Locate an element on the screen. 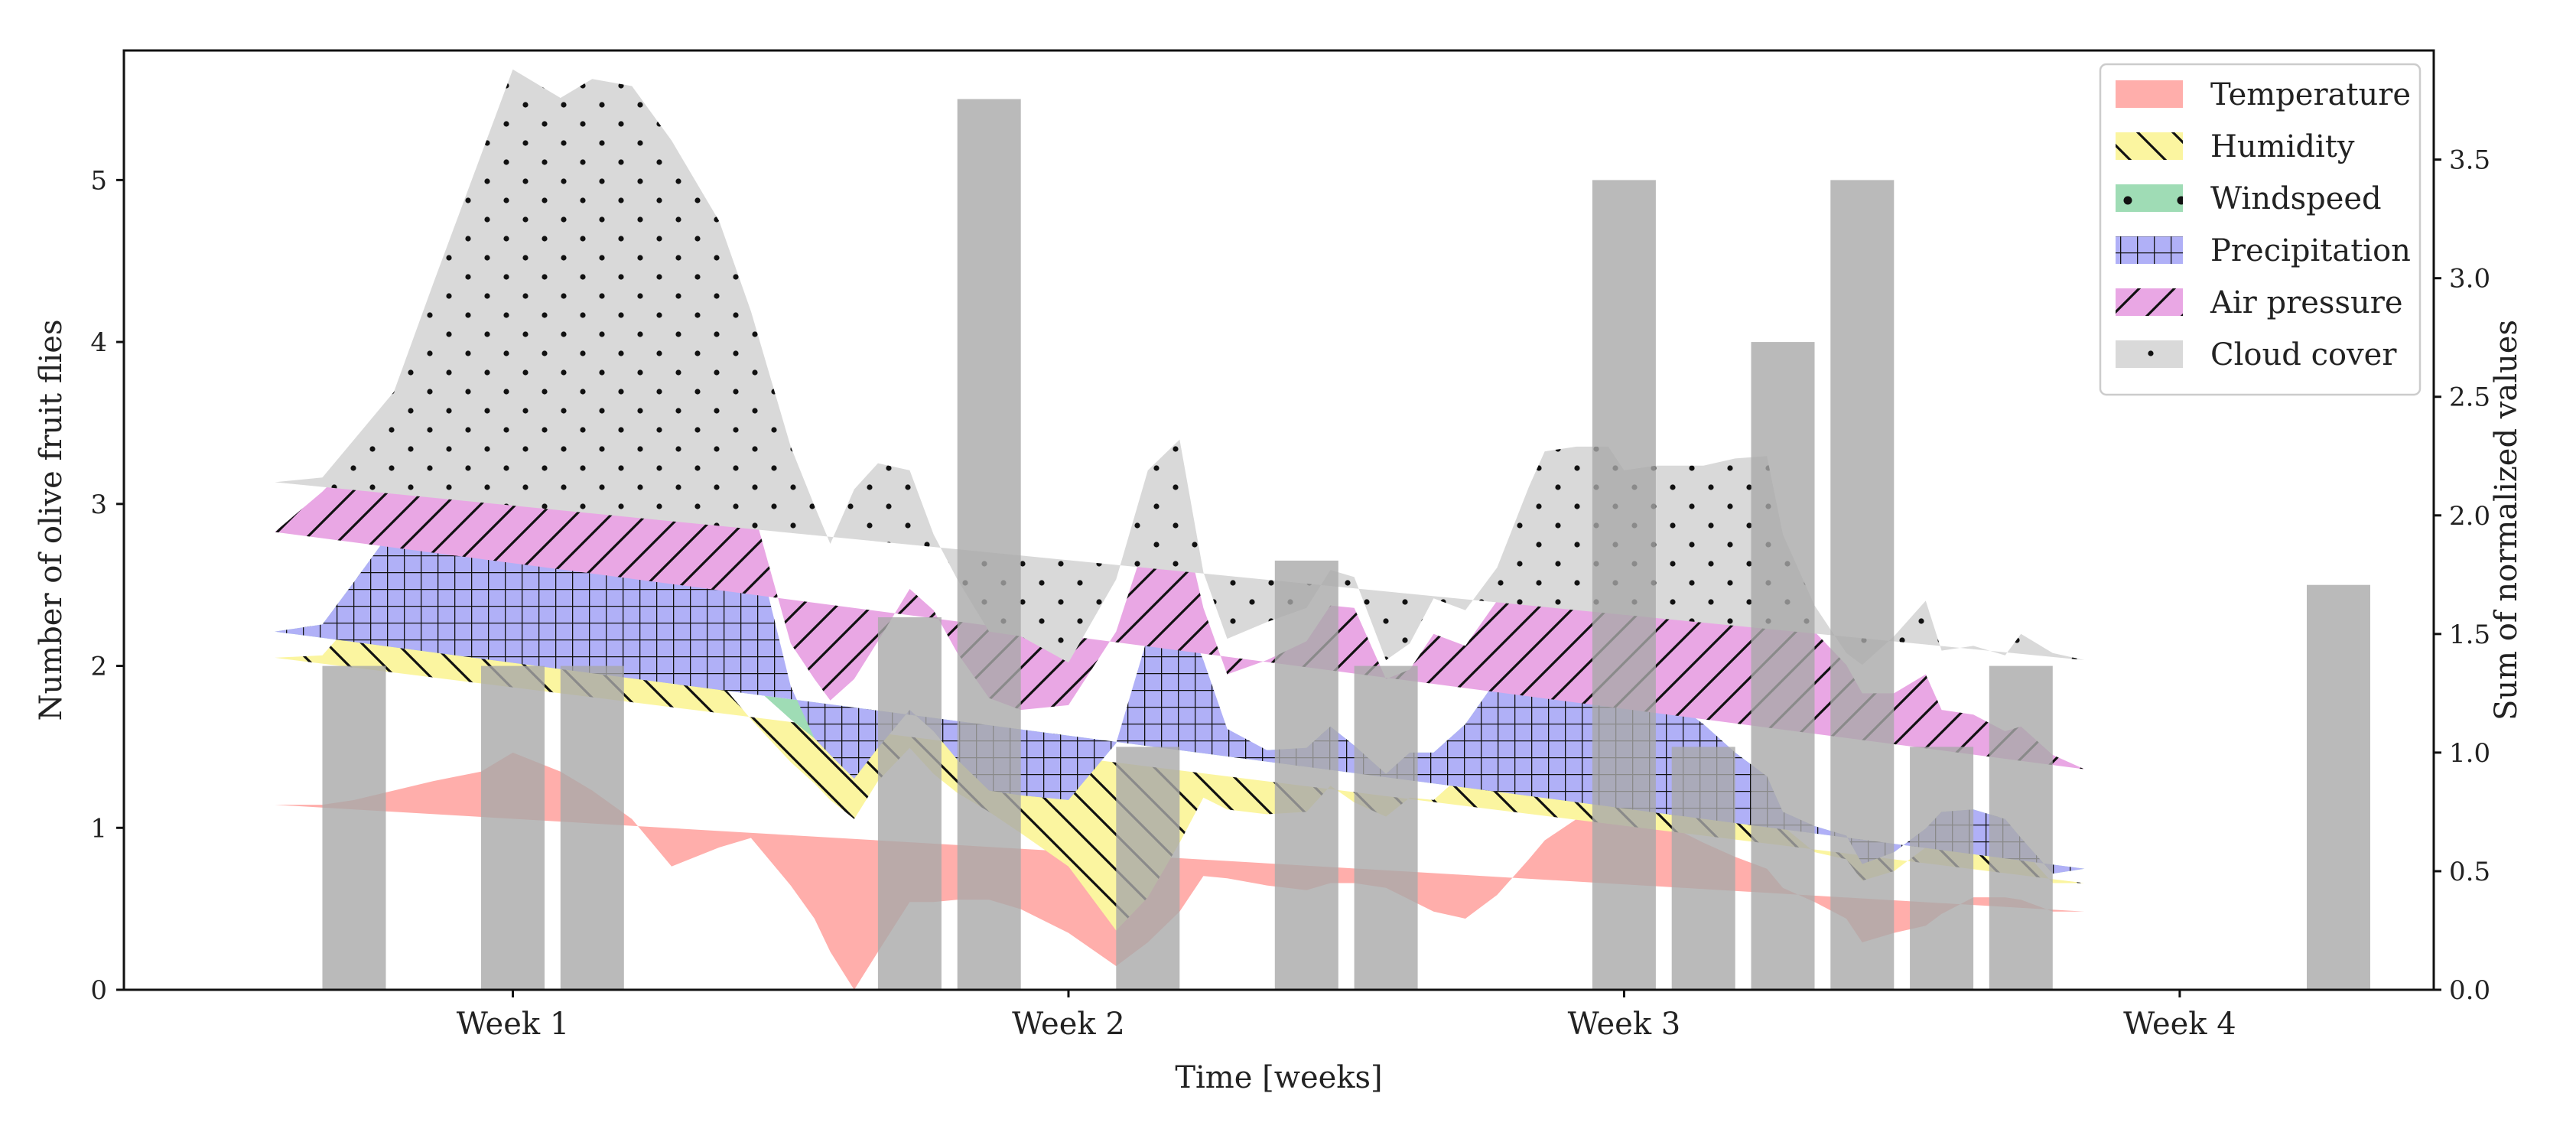 The height and width of the screenshot is (1129, 2576). right-tick-label: 2.5 is located at coordinates (2469, 397).